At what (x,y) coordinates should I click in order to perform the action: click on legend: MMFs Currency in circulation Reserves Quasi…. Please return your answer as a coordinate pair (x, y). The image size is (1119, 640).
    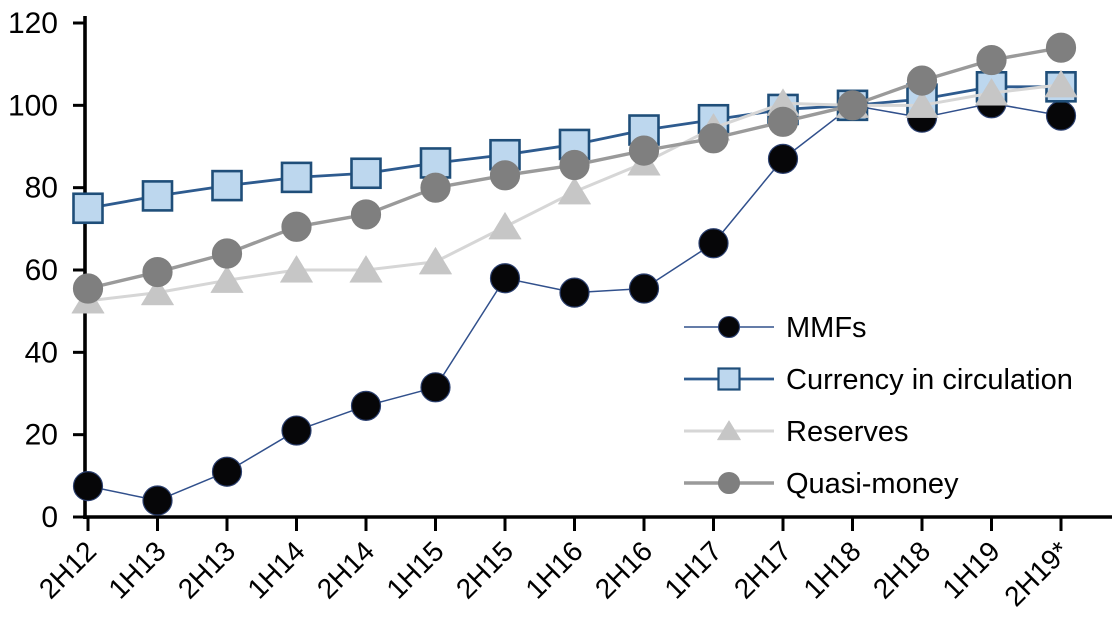
    Looking at the image, I should click on (878, 406).